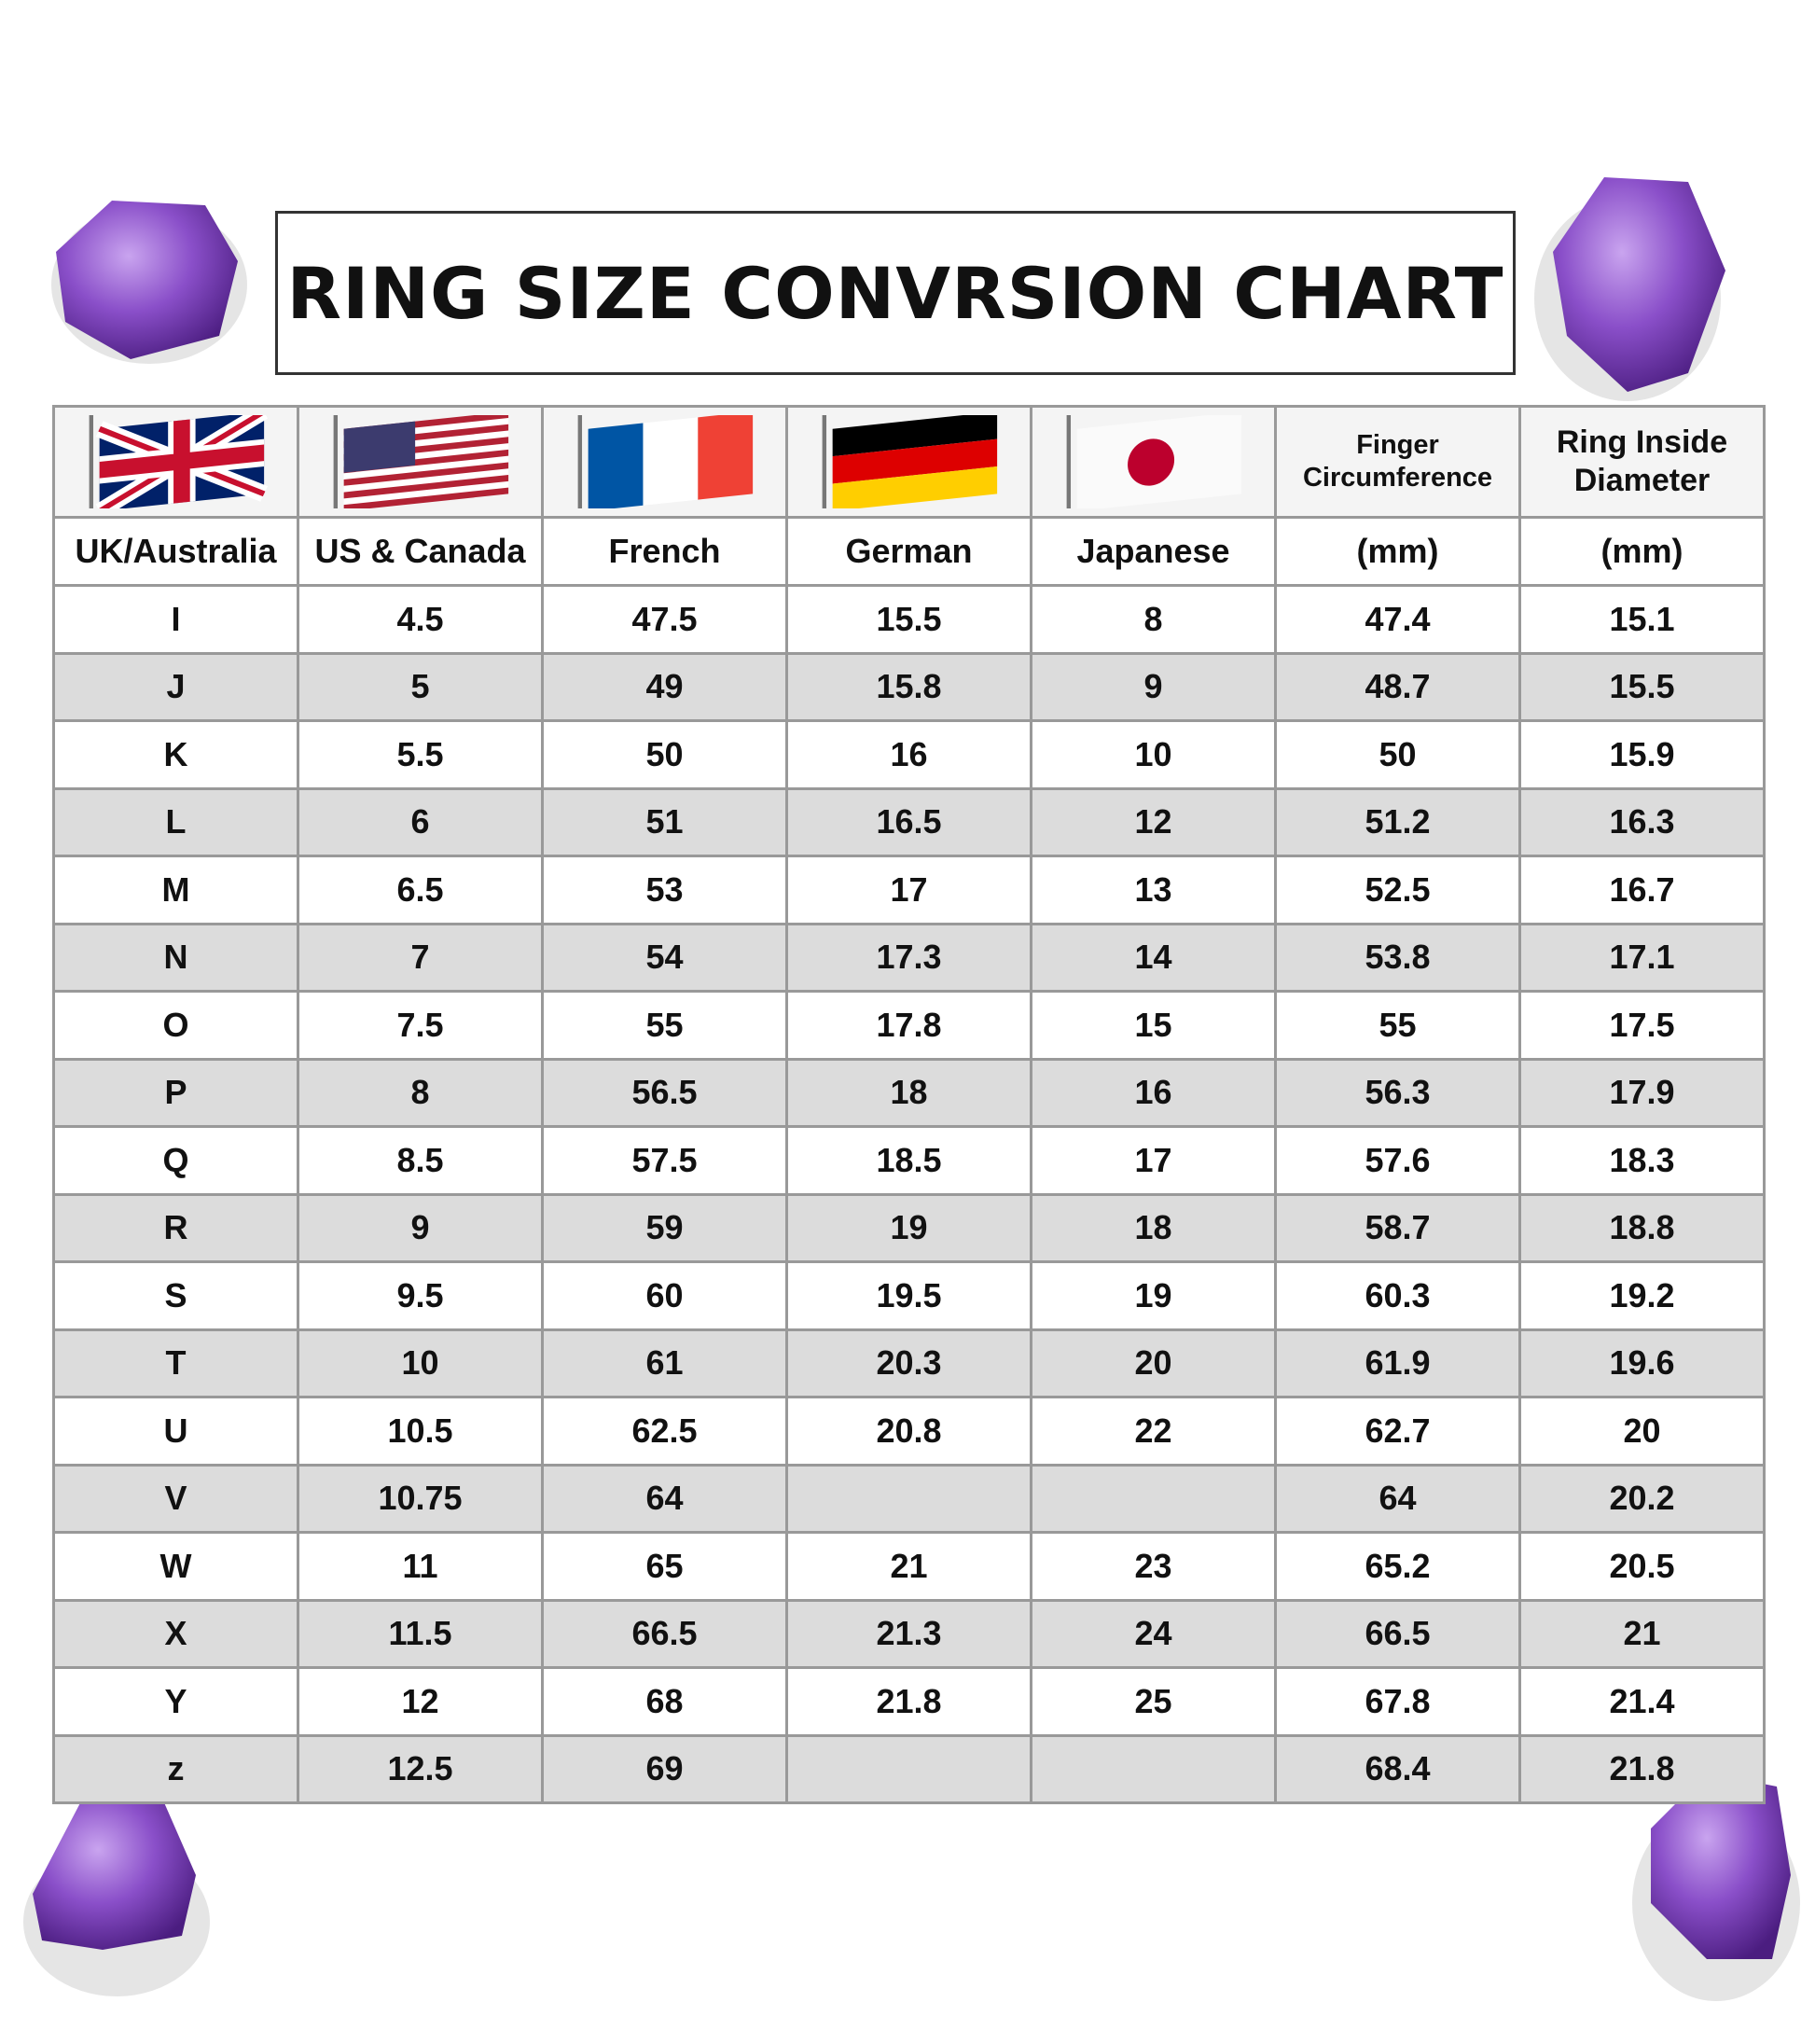 The height and width of the screenshot is (2044, 1815). Describe the element at coordinates (666, 1703) in the screenshot. I see `table-cell: 68` at that location.